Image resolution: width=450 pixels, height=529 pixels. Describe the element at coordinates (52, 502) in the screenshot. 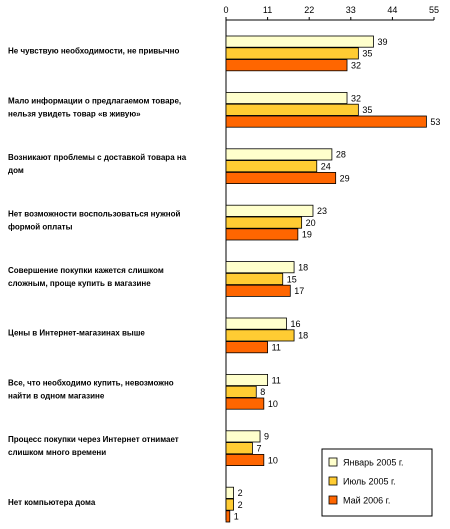

I see `category-label: Нет компьютера дома` at that location.